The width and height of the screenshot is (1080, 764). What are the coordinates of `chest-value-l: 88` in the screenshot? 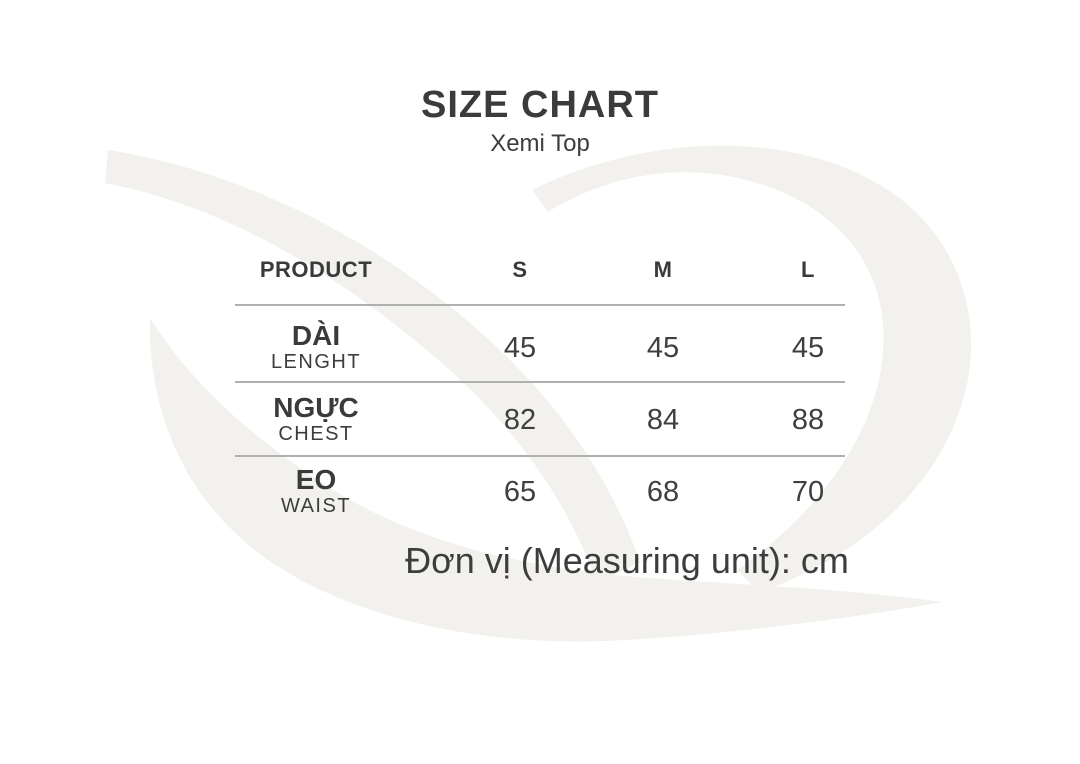 It's located at (808, 420).